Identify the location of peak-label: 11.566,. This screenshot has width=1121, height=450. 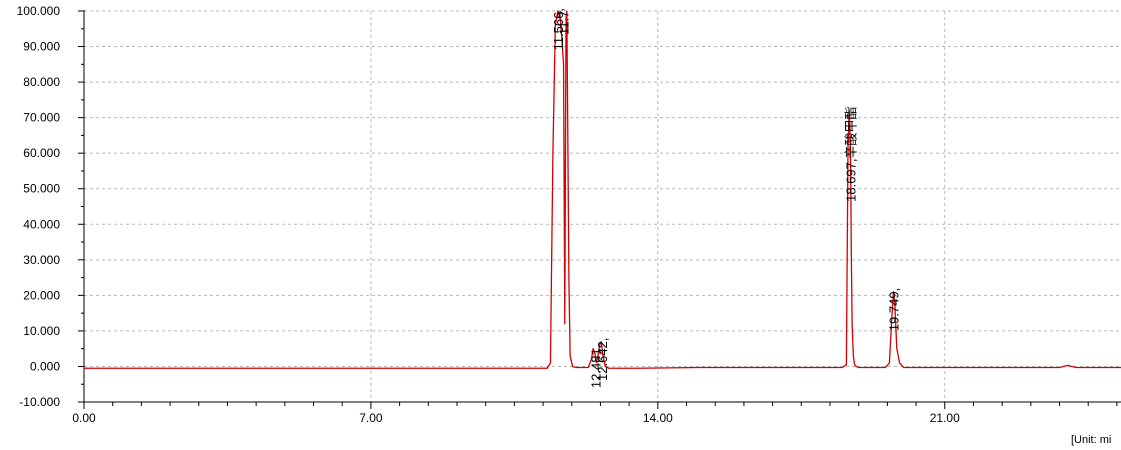
(558, 29).